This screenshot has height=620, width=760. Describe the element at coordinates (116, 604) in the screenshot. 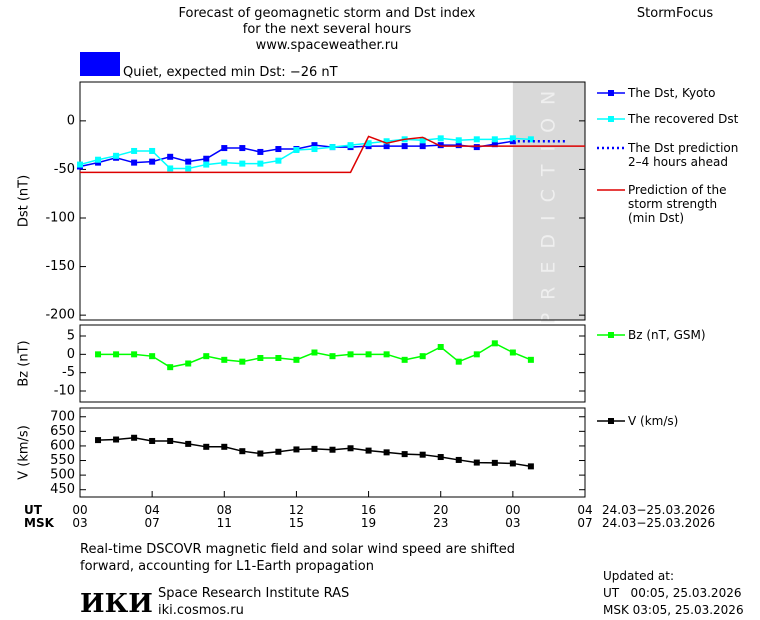

I see `logo: ИКИ` at that location.